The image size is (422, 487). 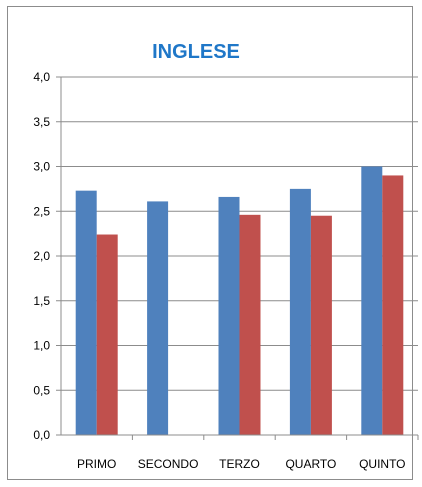 What do you see at coordinates (41, 390) in the screenshot?
I see `y-tick-label: 0,5` at bounding box center [41, 390].